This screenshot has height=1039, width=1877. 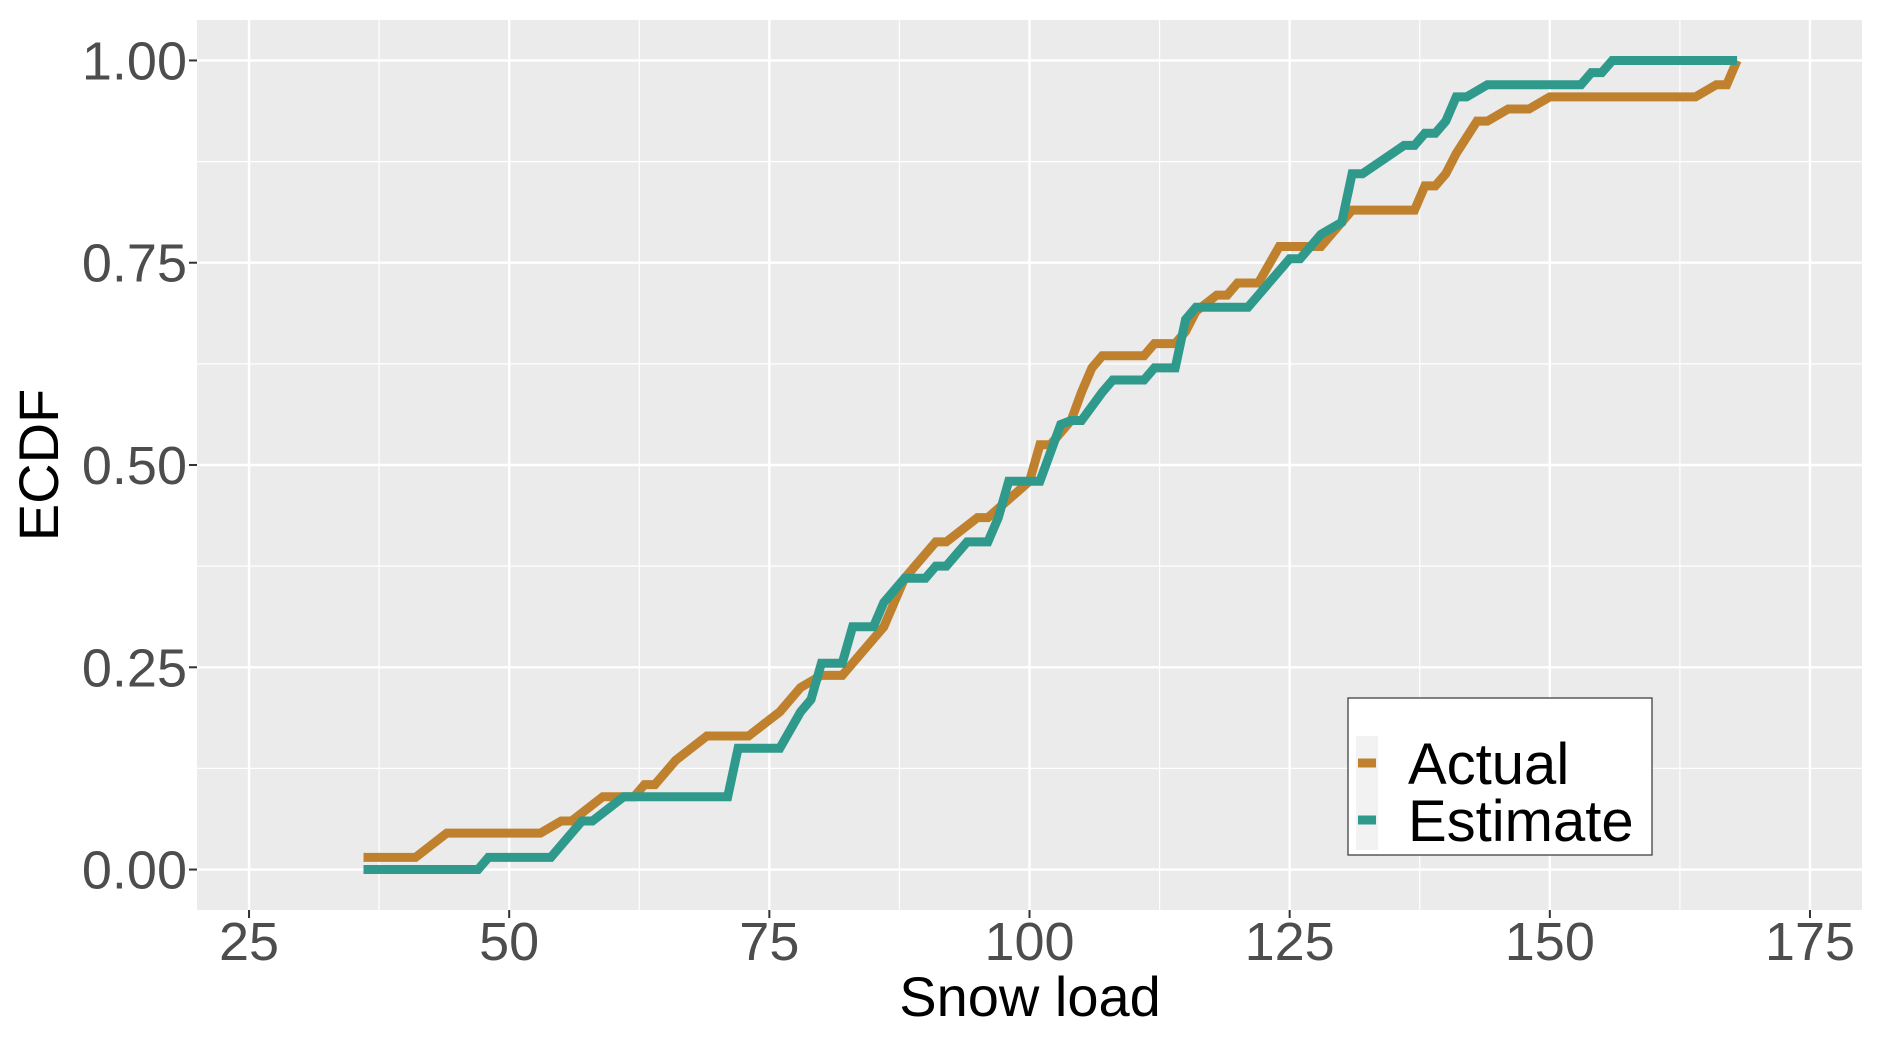 I want to click on x-tick-label: 50, so click(x=509, y=942).